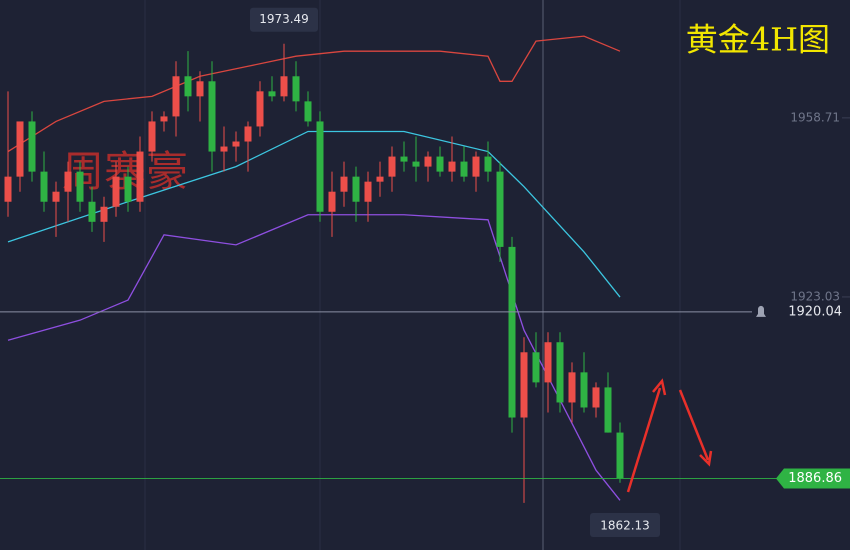 The height and width of the screenshot is (550, 850). I want to click on y-tick-label: 1958.71, so click(815, 117).